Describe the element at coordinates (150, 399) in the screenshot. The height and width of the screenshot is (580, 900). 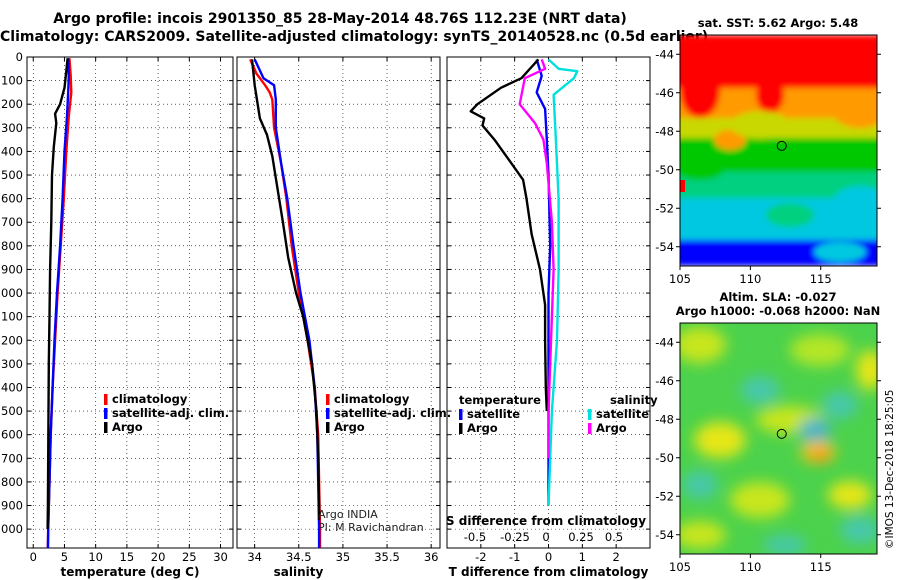
I see `temperature-legend-label: climatology` at that location.